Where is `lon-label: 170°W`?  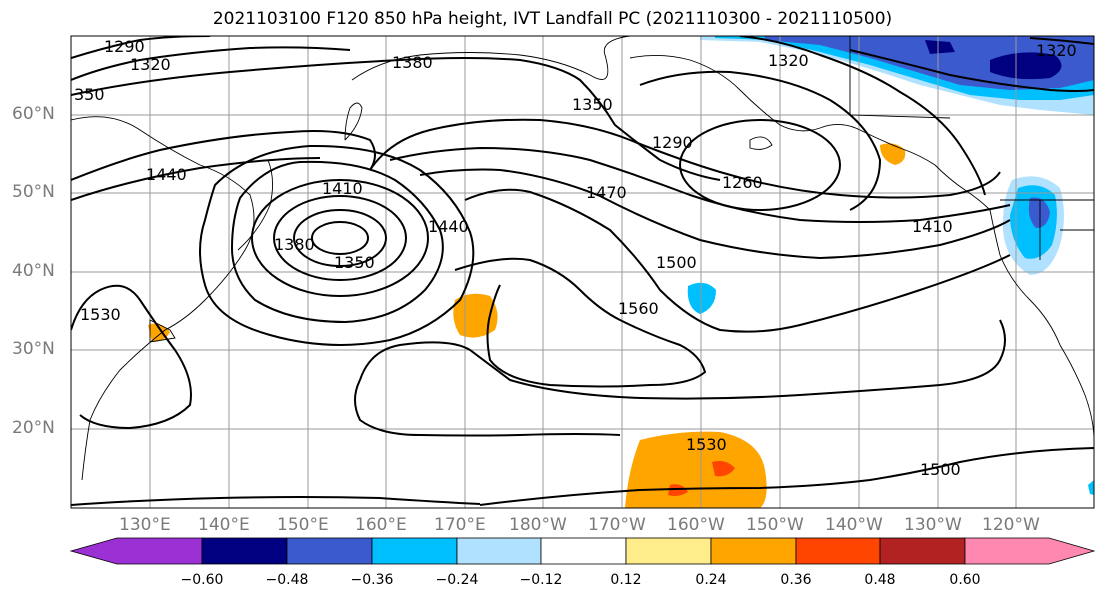 lon-label: 170°W is located at coordinates (617, 525).